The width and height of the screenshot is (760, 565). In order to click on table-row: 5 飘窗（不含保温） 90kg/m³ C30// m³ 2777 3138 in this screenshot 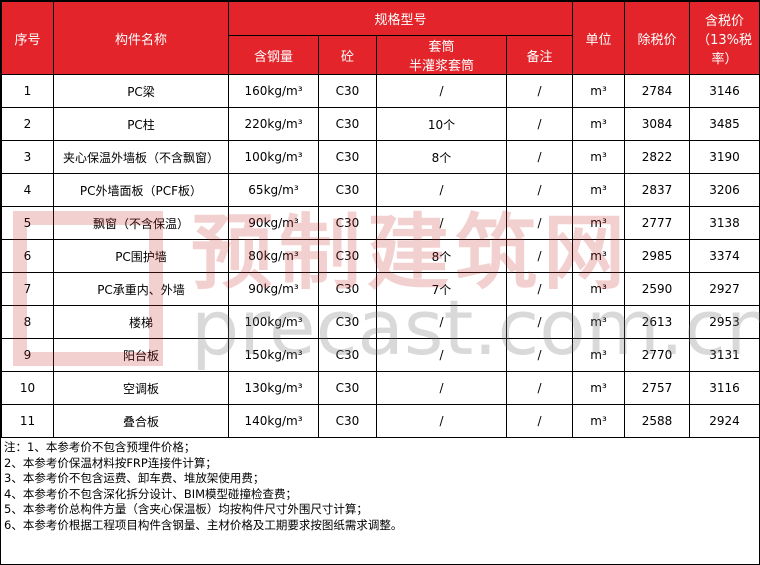, I will do `click(380, 223)`.